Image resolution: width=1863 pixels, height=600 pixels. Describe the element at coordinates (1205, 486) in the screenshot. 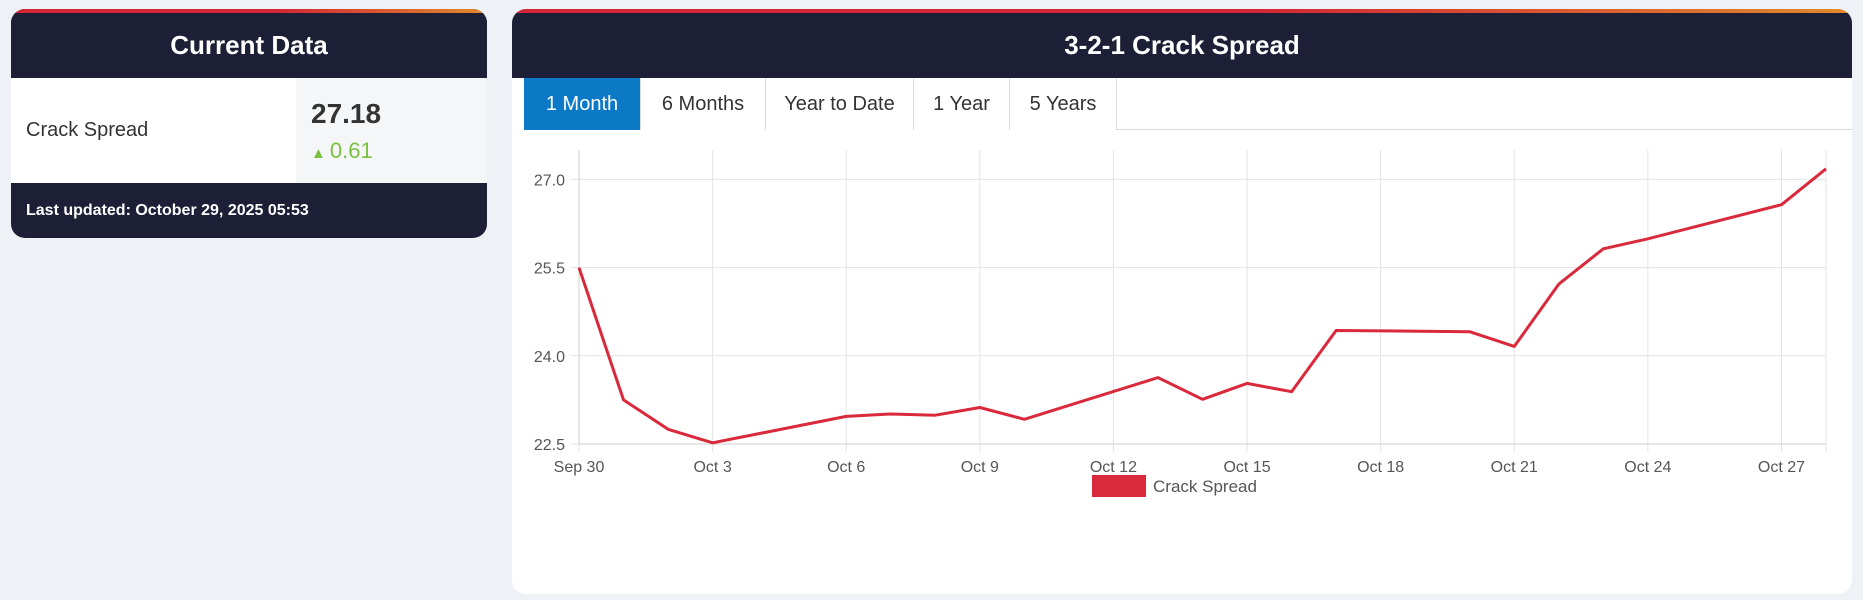

I see `legend-label: Crack Spread` at that location.